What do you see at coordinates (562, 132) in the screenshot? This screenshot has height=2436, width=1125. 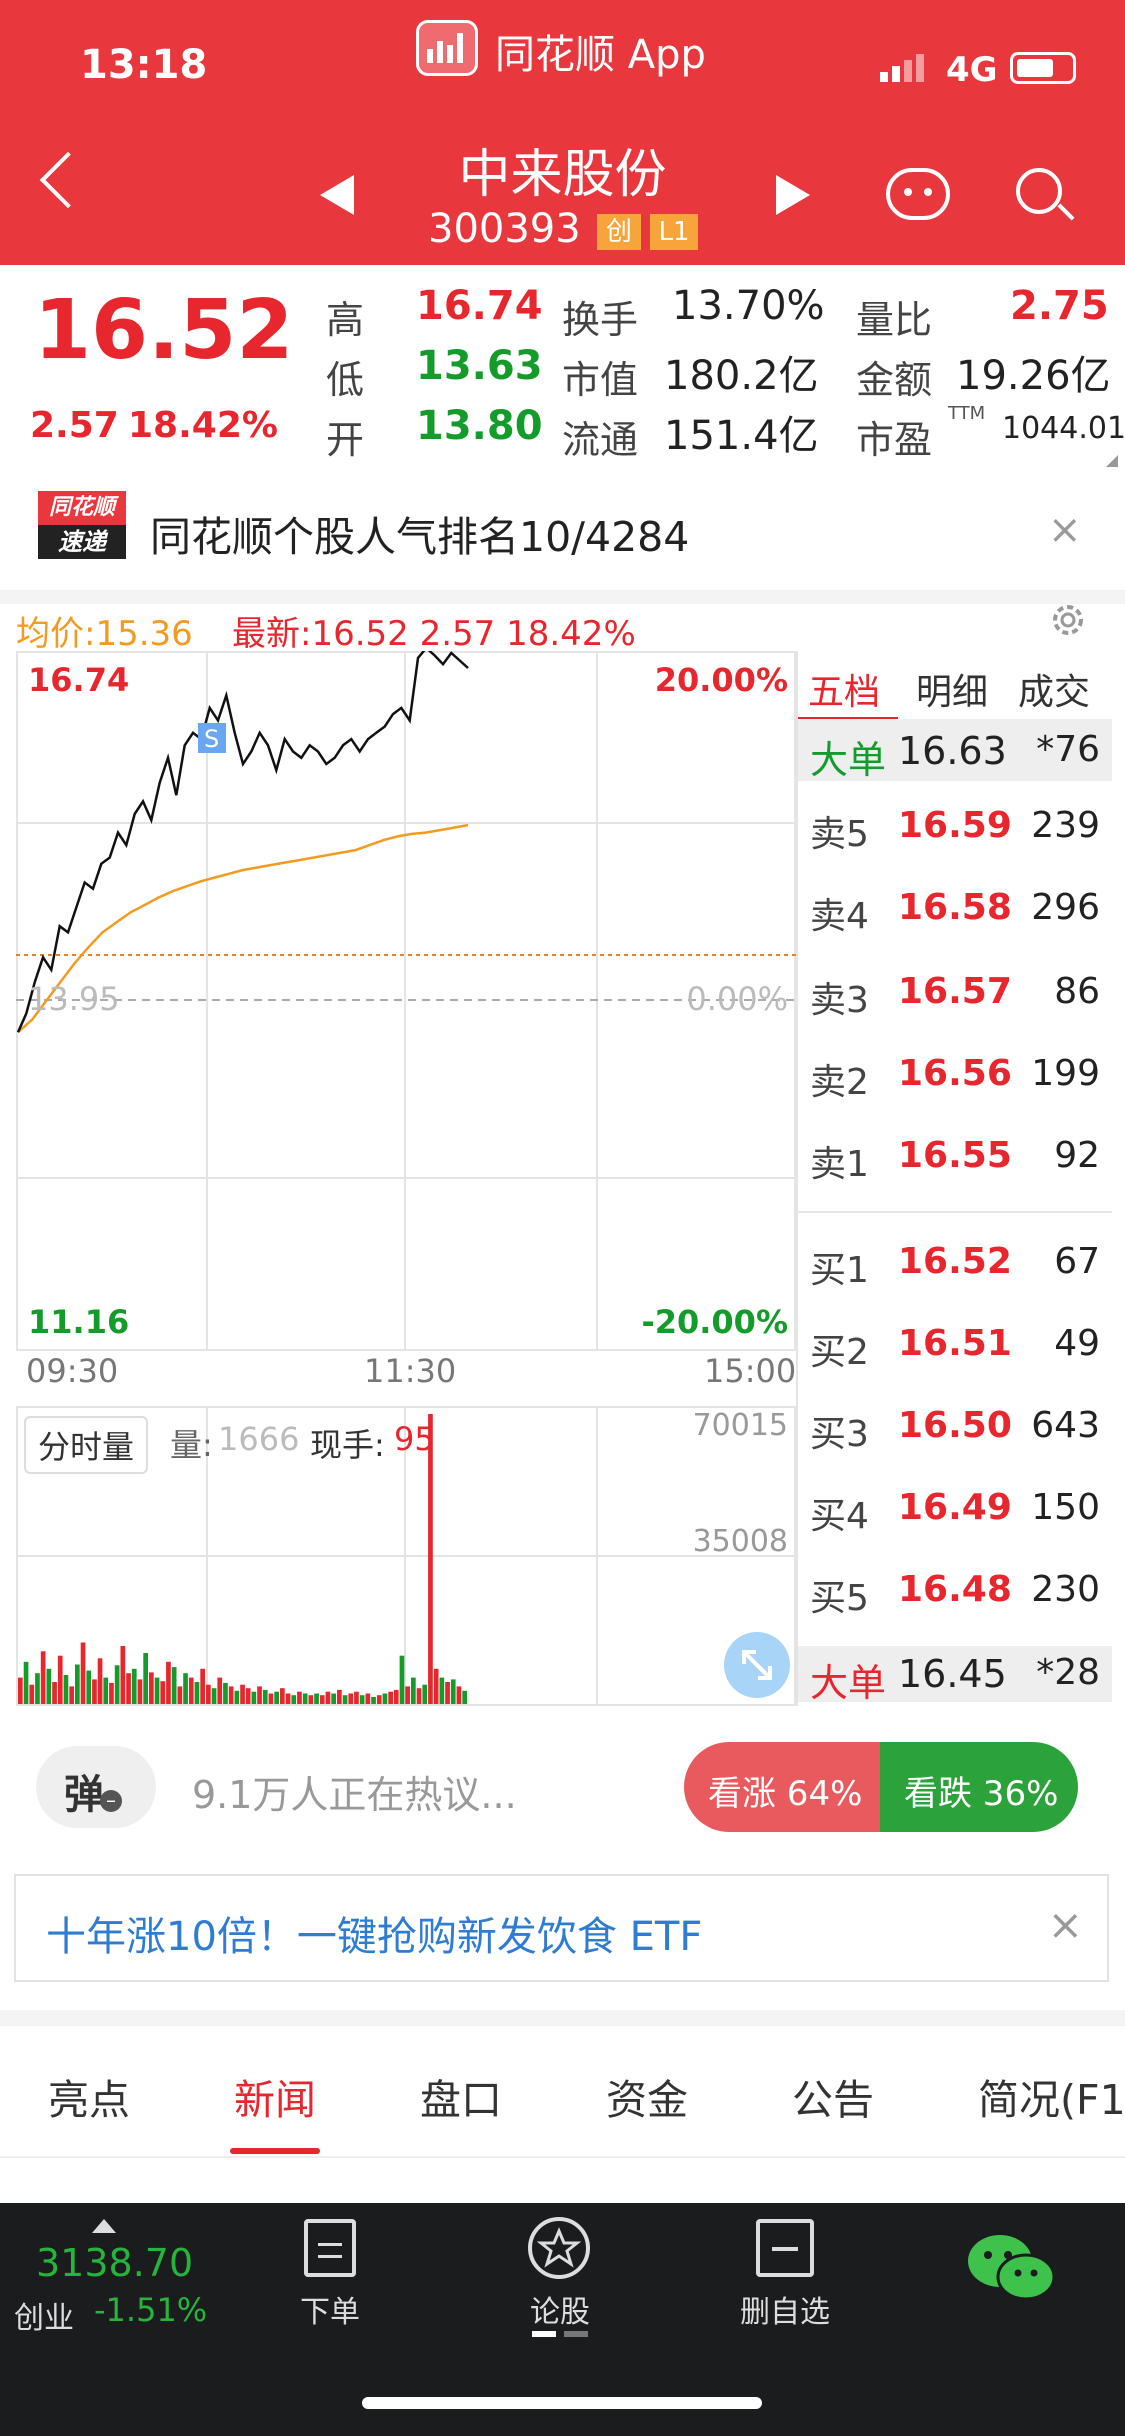 I see `header: 13:18 同花顺 App 4G 中来股份 300393 创 L1` at bounding box center [562, 132].